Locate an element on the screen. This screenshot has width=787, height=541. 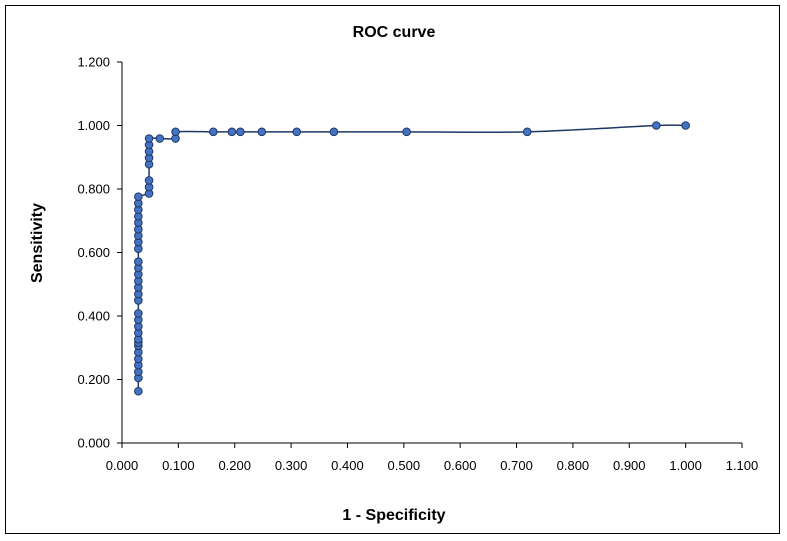
y-axis-ticks: 0.000 0.200 0.400 0.600 0.800 1.000 1.200 is located at coordinates (99, 253).